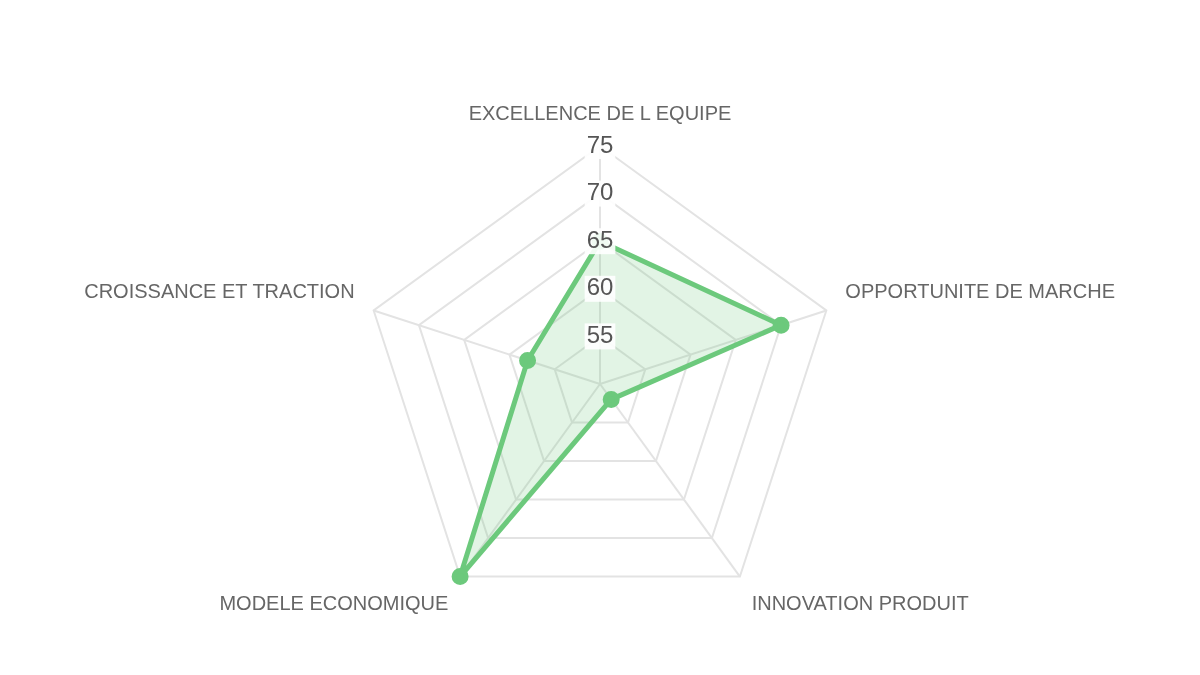  What do you see at coordinates (980, 290) in the screenshot?
I see `spoke-label: OPPORTUNITE DE MARCHE` at bounding box center [980, 290].